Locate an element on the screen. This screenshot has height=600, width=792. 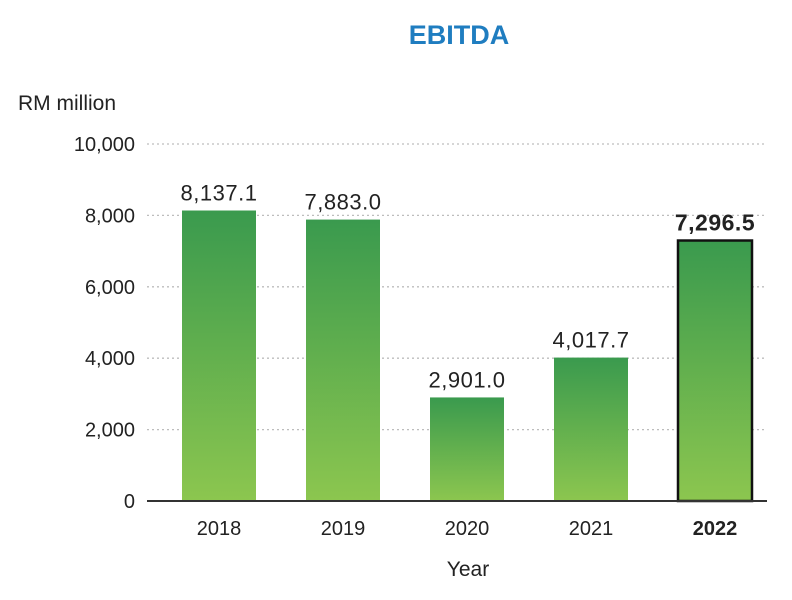
value-label-2021: 4,017.7 is located at coordinates (591, 340).